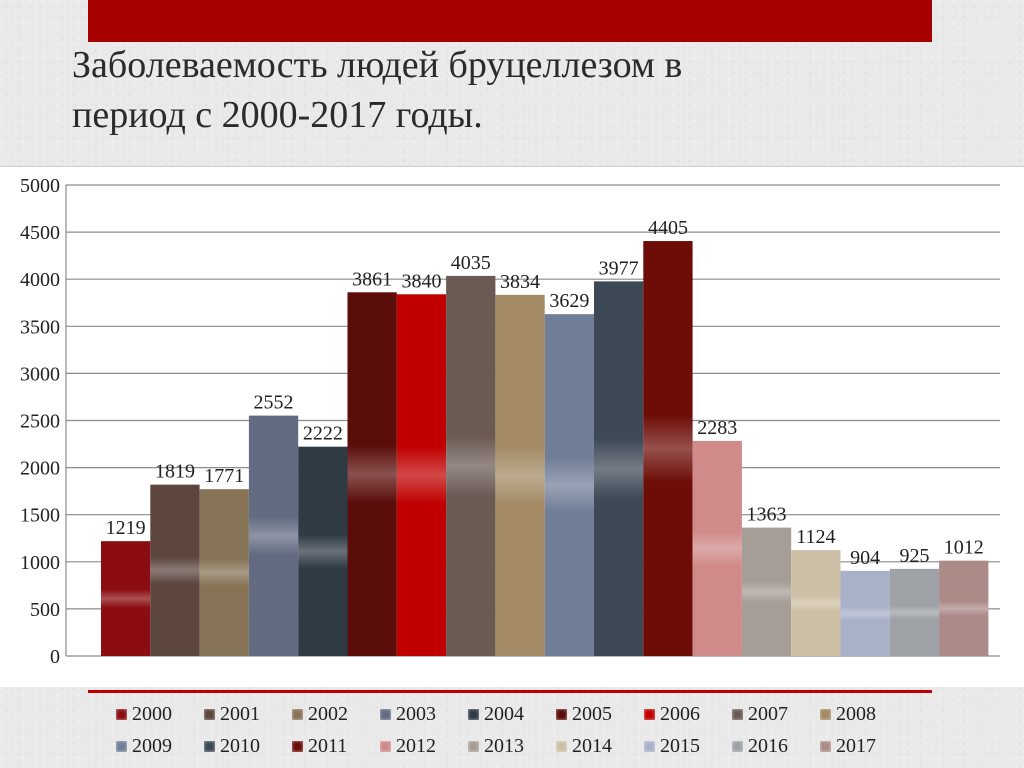 This screenshot has height=768, width=1024. I want to click on y-tick-label: 0, so click(55, 657).